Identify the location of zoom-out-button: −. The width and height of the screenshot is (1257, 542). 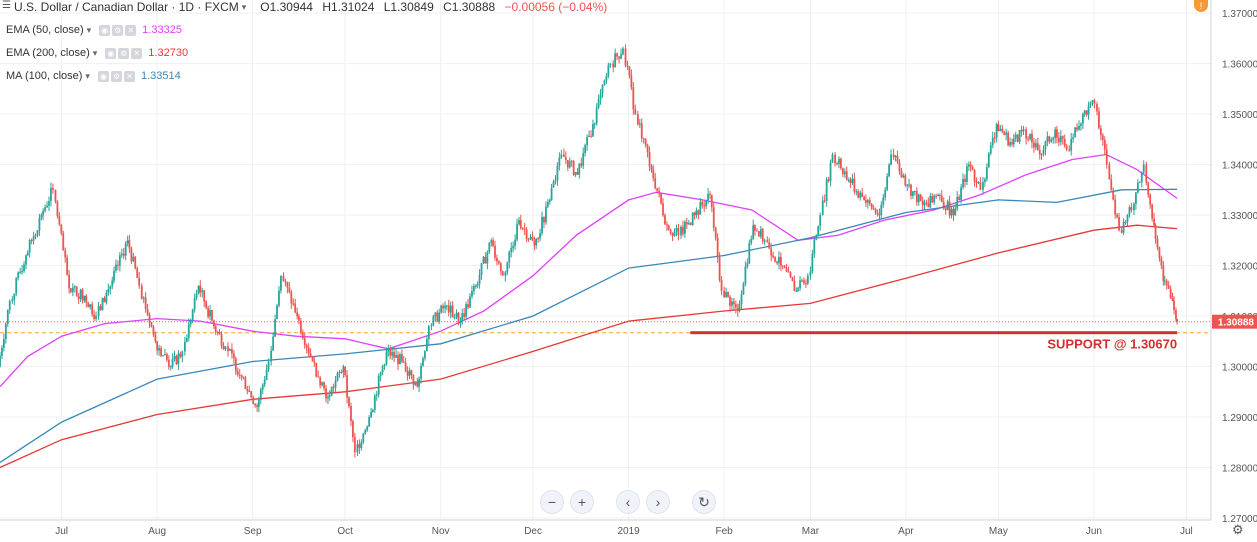
(552, 502).